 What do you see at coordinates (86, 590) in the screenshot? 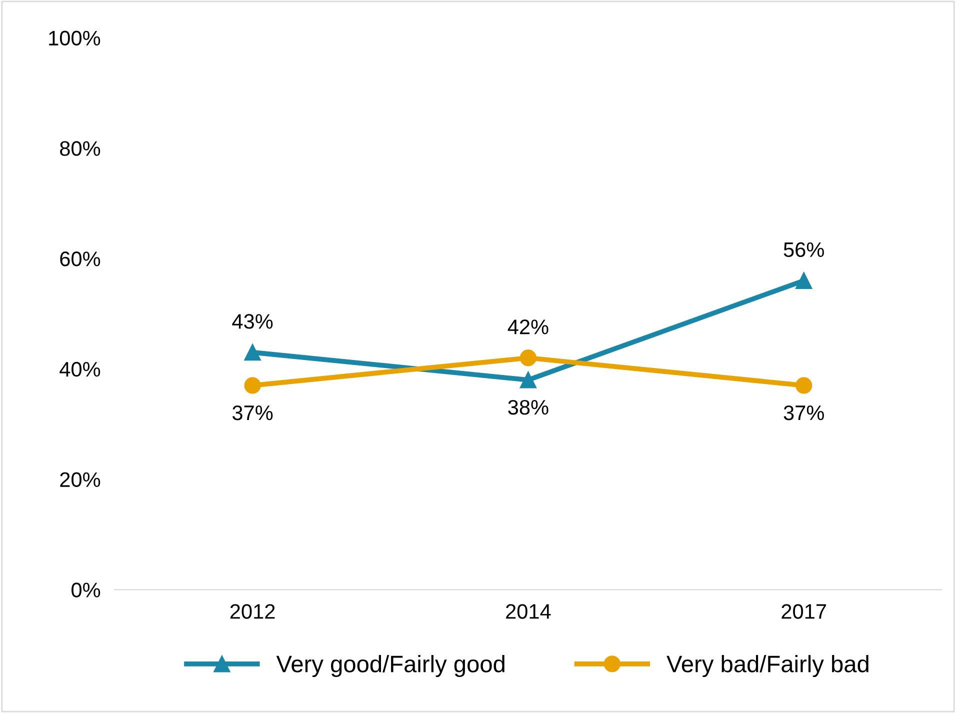
I see `y-tick-label: 0%` at bounding box center [86, 590].